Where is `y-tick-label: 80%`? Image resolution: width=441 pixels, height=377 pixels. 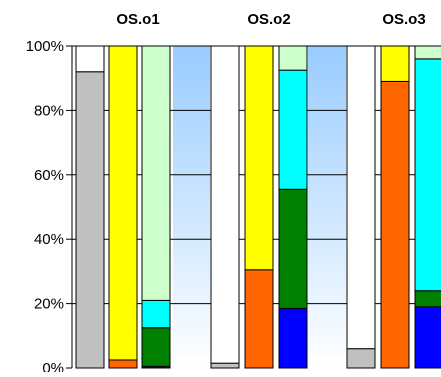 y-tick-label: 80% is located at coordinates (49, 110).